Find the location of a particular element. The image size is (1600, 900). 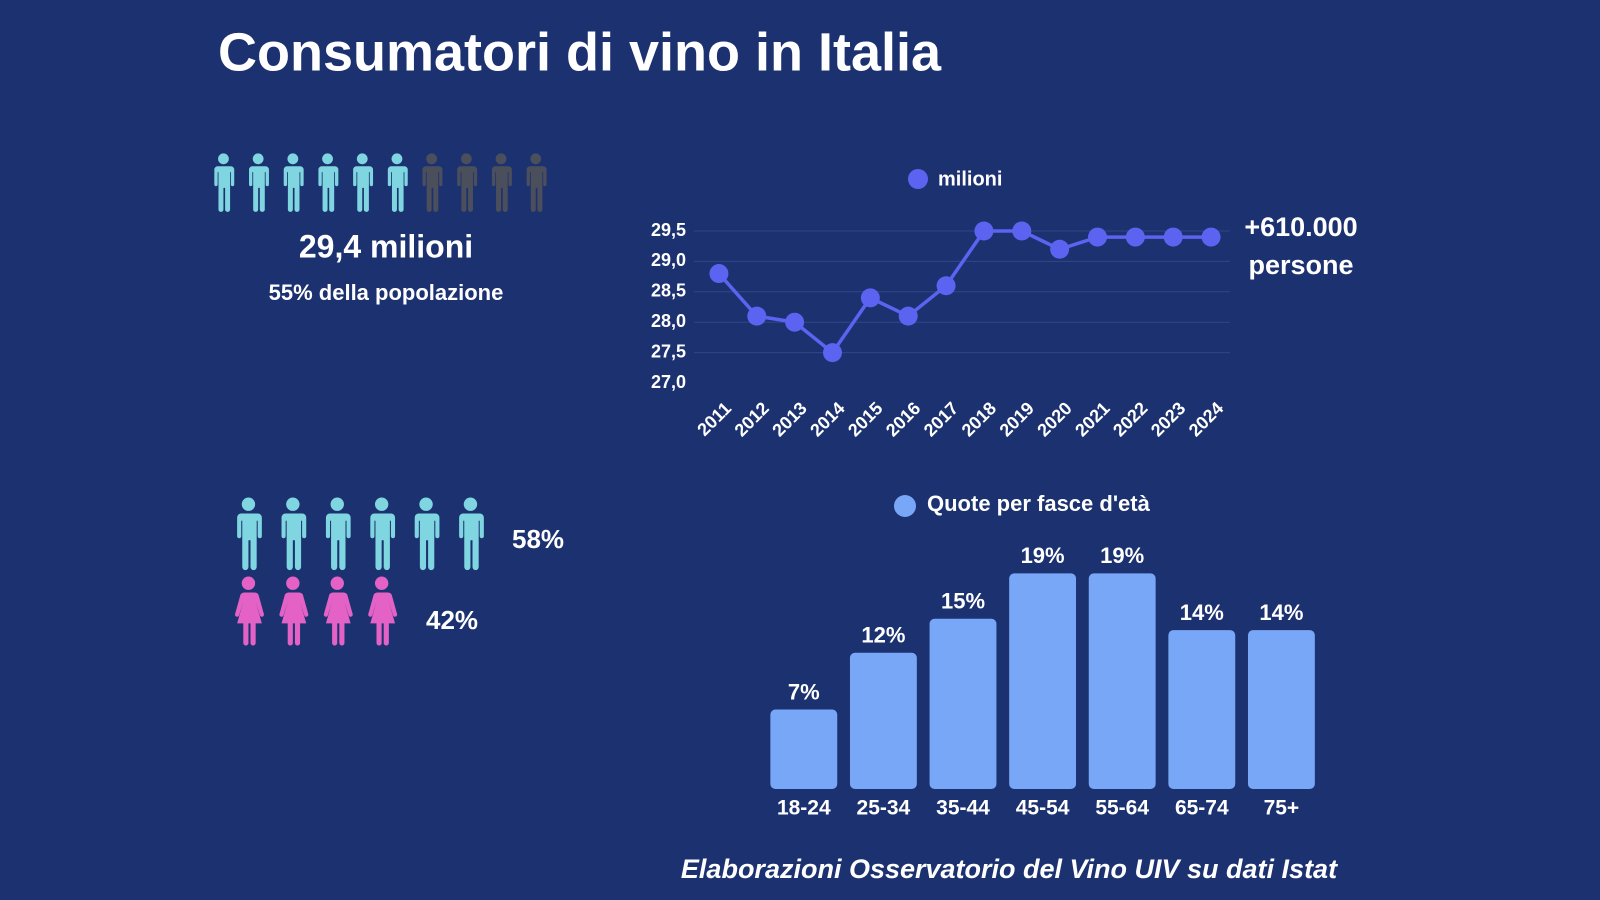

female-share: 42% is located at coordinates (452, 620).